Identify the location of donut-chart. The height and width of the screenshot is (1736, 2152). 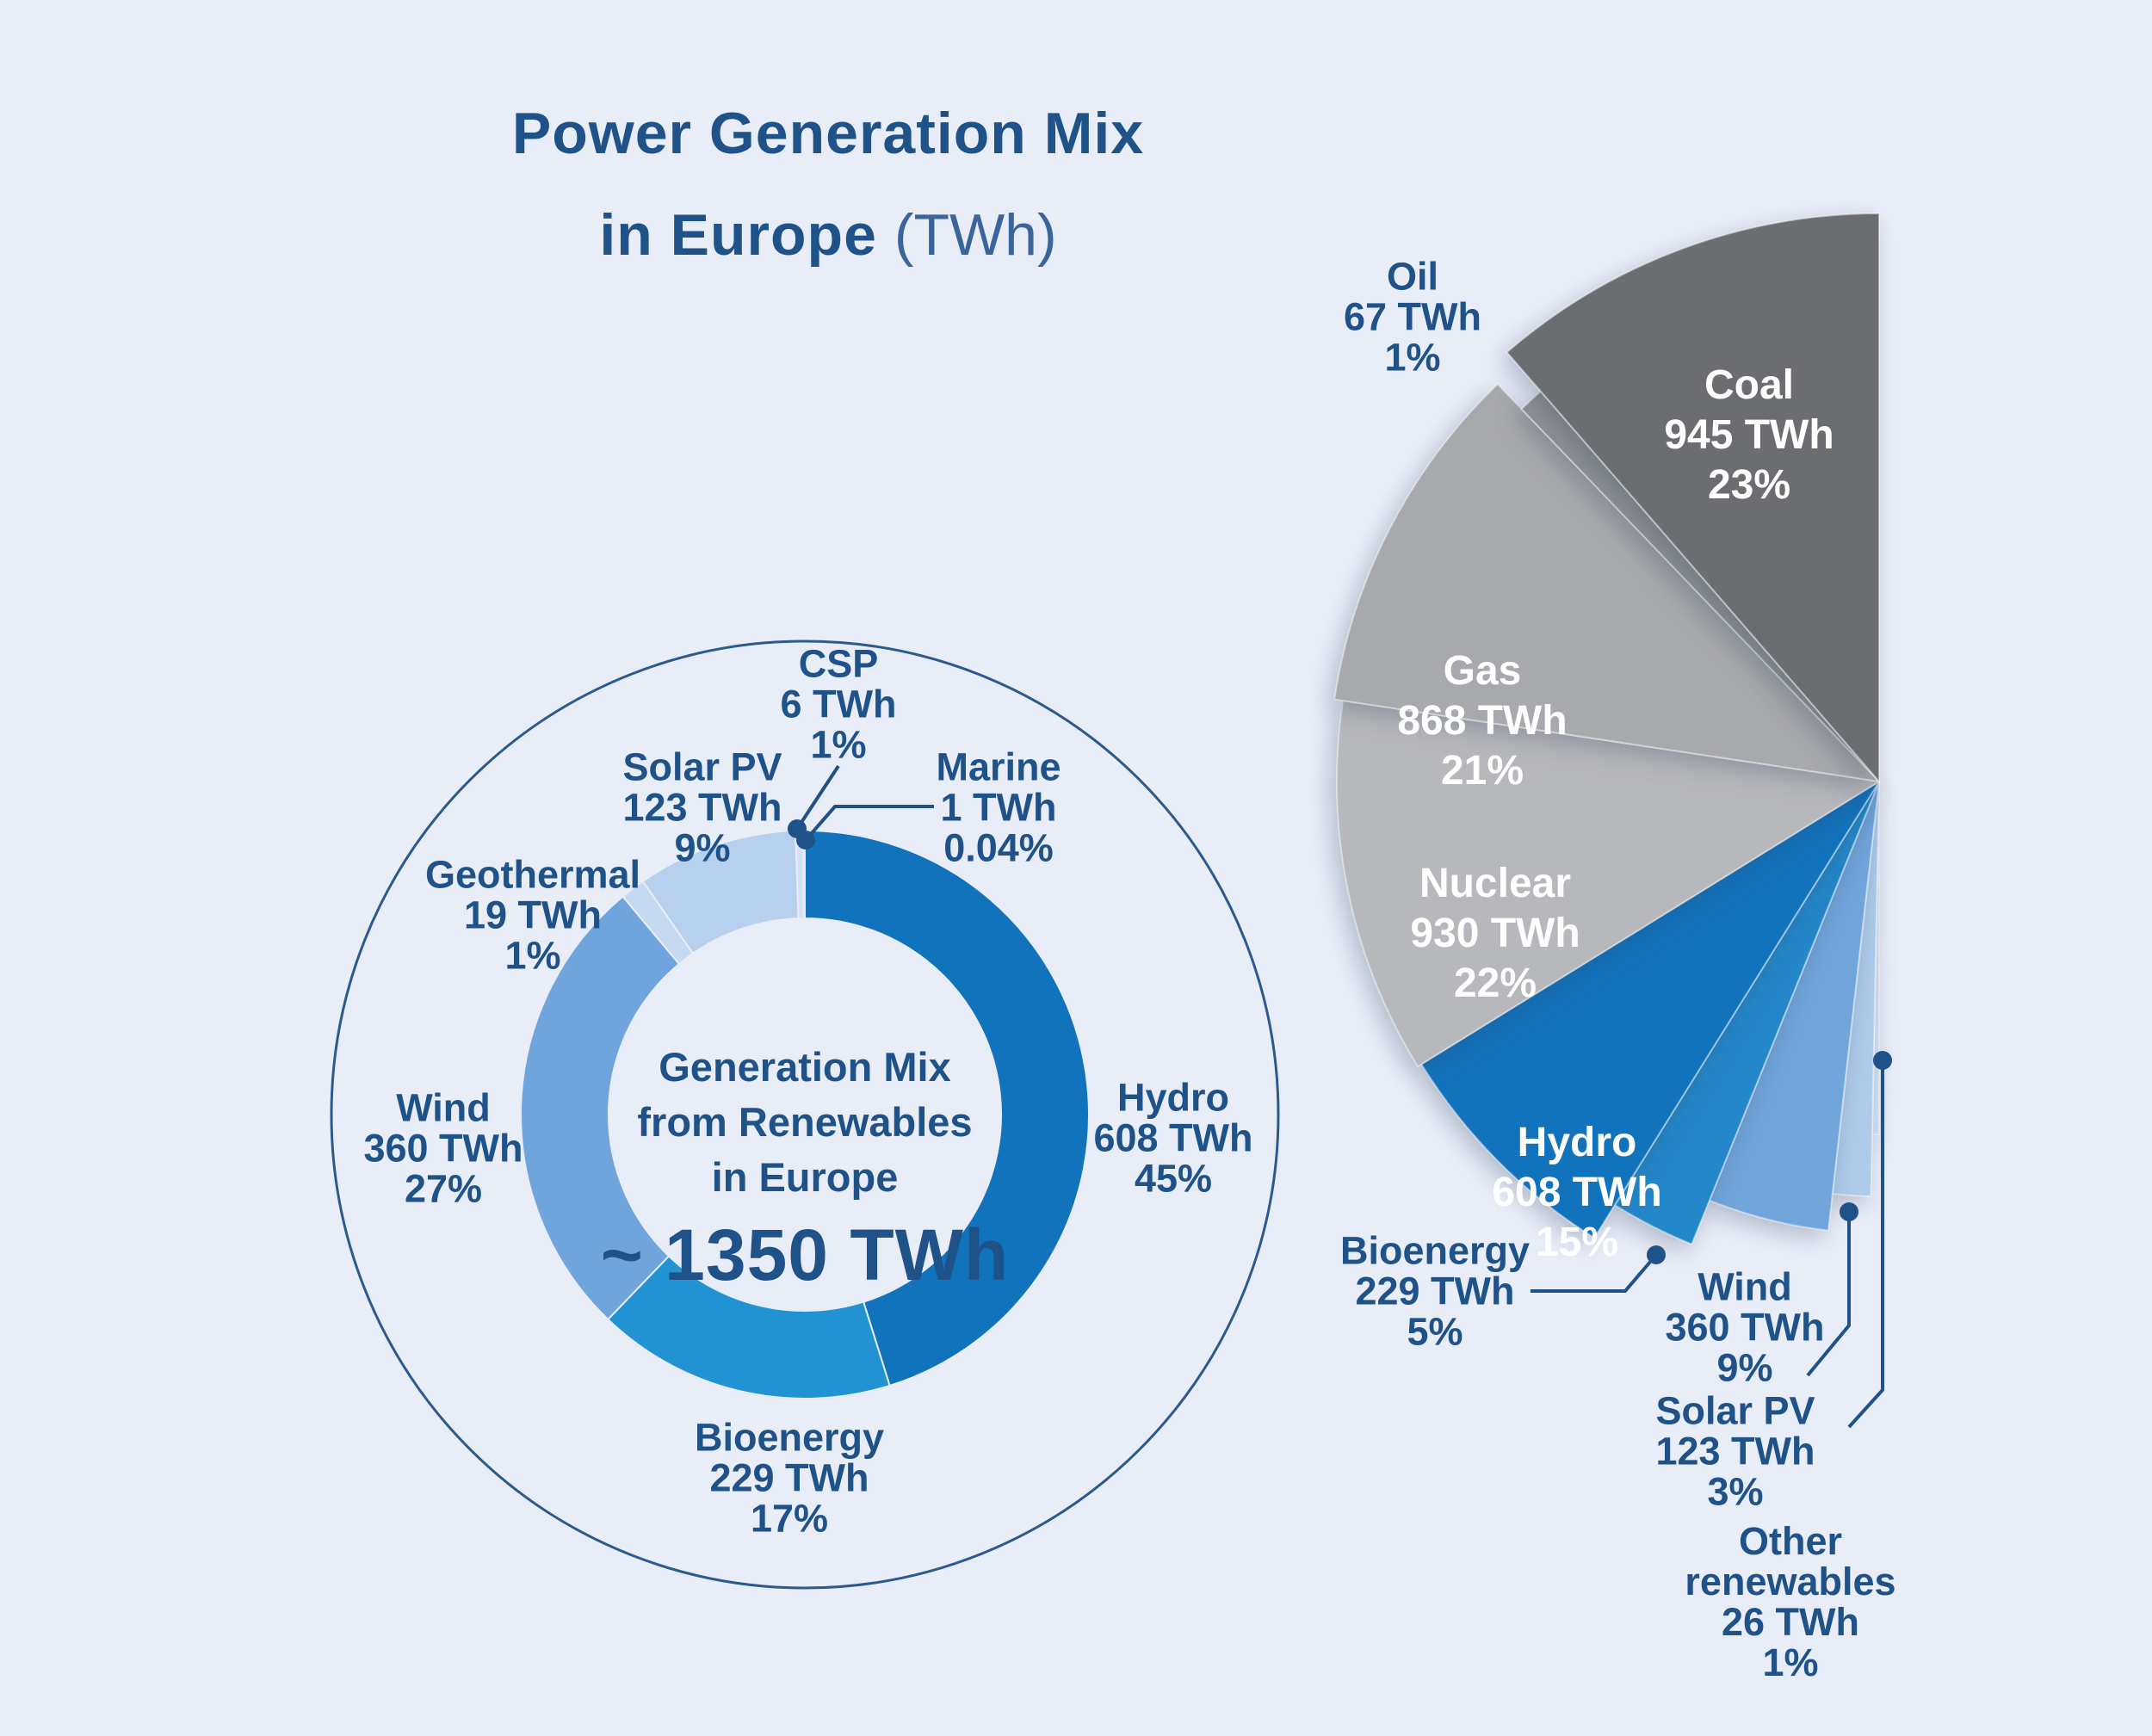
(805, 1114).